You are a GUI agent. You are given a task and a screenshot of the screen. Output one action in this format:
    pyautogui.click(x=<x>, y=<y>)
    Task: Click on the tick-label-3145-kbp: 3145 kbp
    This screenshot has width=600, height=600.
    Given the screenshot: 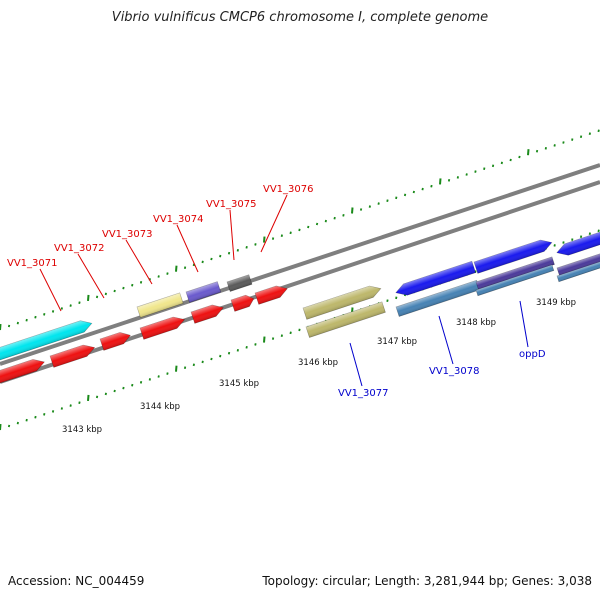 What is the action you would take?
    pyautogui.click(x=239, y=384)
    